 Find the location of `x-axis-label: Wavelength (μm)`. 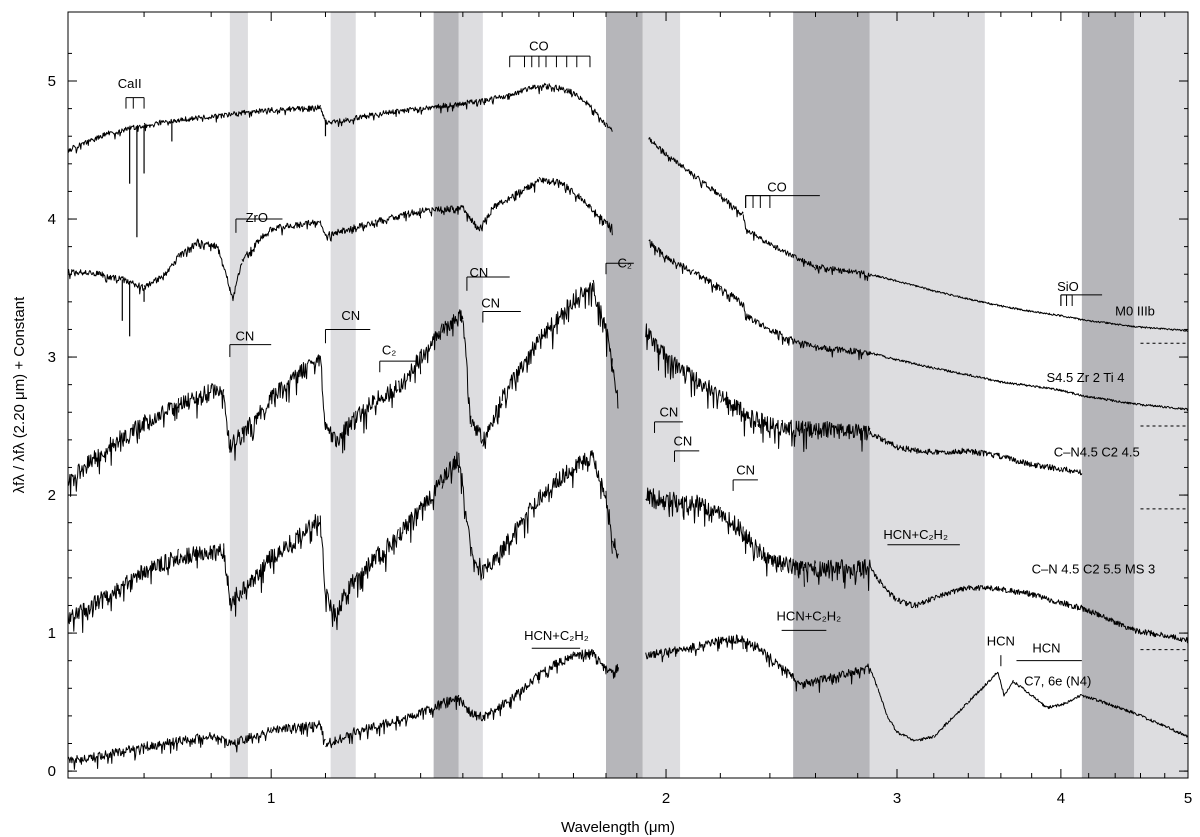

x-axis-label: Wavelength (μm) is located at coordinates (618, 827).